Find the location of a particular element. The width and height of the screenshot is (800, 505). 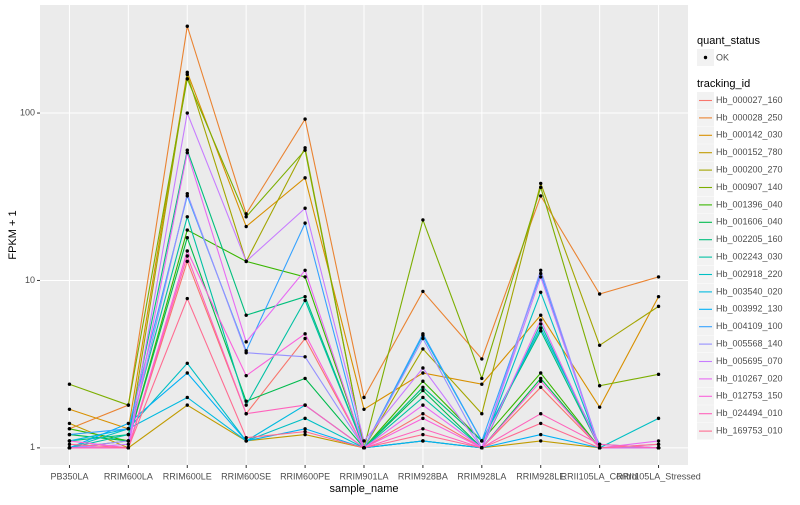

legend-point is located at coordinates (705, 57).